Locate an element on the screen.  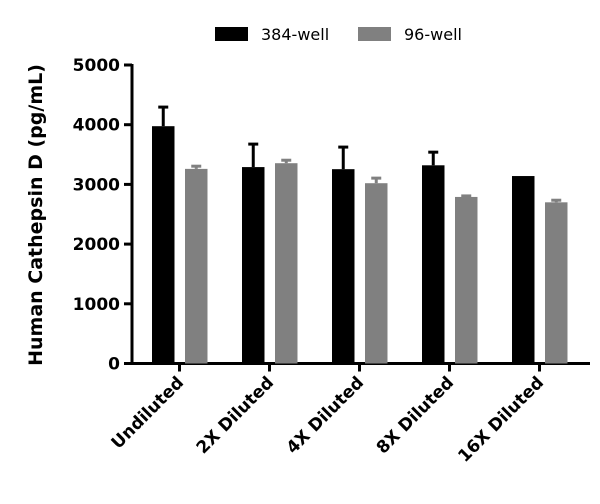
x-tick-label: 8X Diluted is located at coordinates (415, 415).